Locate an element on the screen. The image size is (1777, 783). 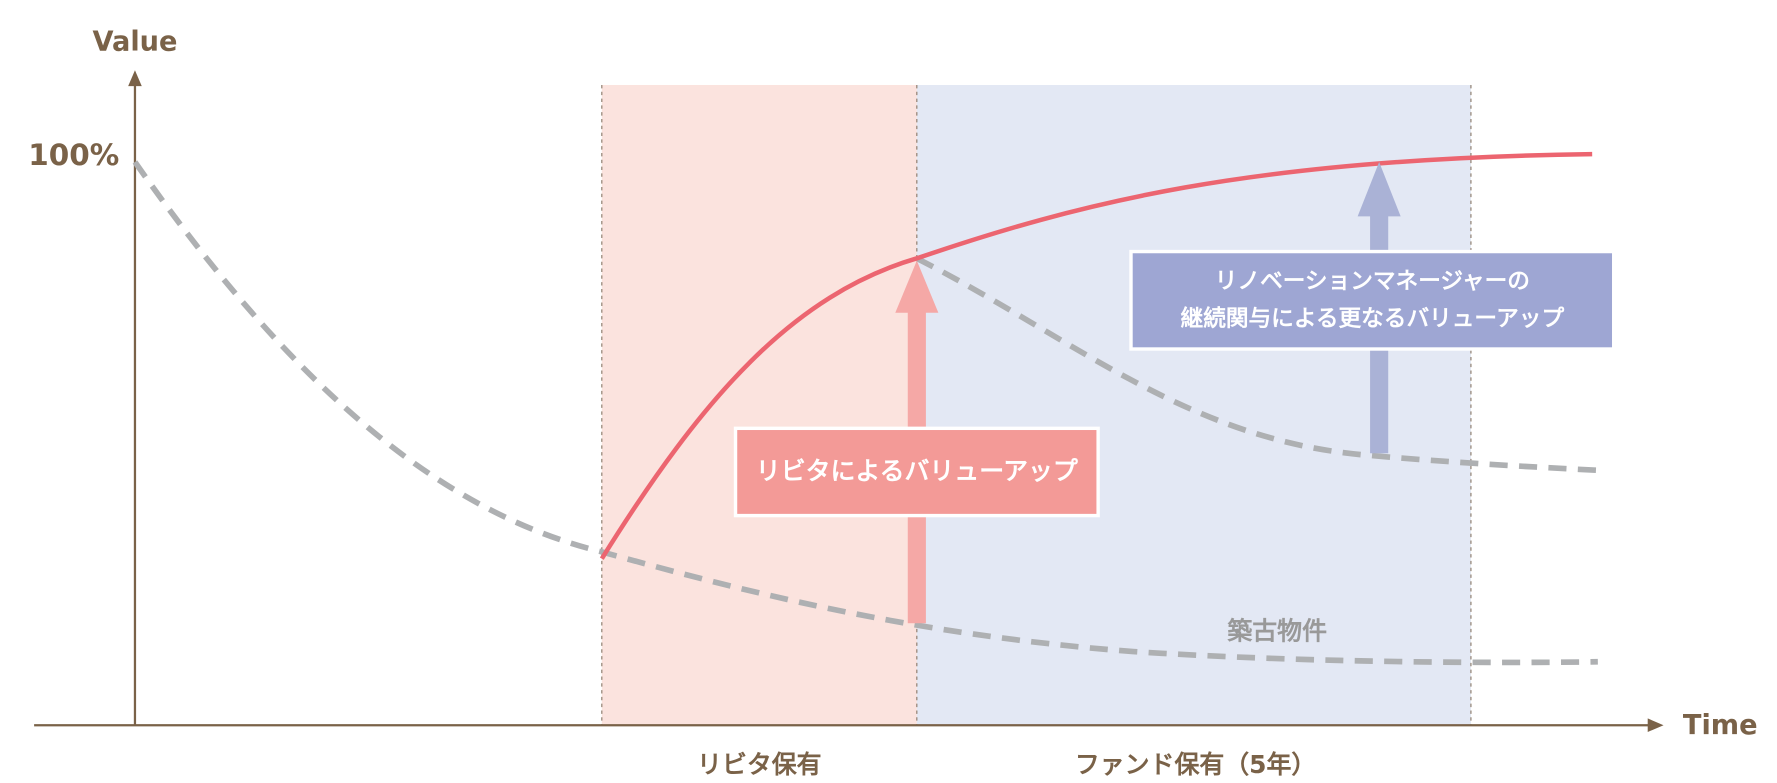
curve-label: 築古物件 is located at coordinates (1276, 630).